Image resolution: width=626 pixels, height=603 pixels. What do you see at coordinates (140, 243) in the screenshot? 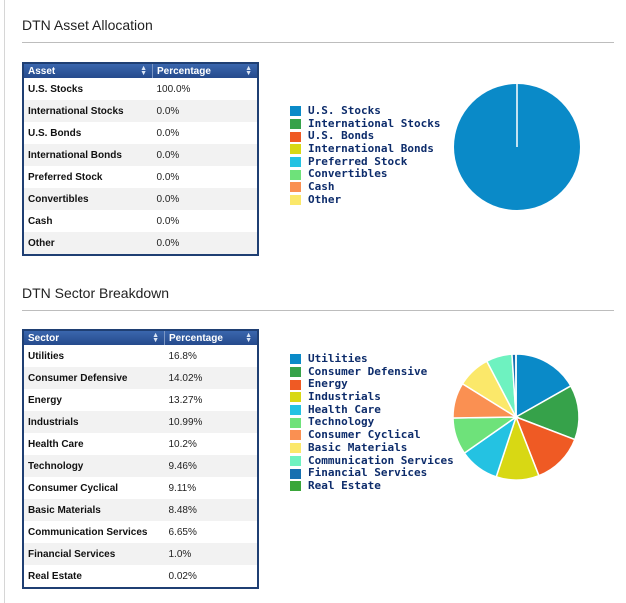
I see `table-row: Other 0.0%` at bounding box center [140, 243].